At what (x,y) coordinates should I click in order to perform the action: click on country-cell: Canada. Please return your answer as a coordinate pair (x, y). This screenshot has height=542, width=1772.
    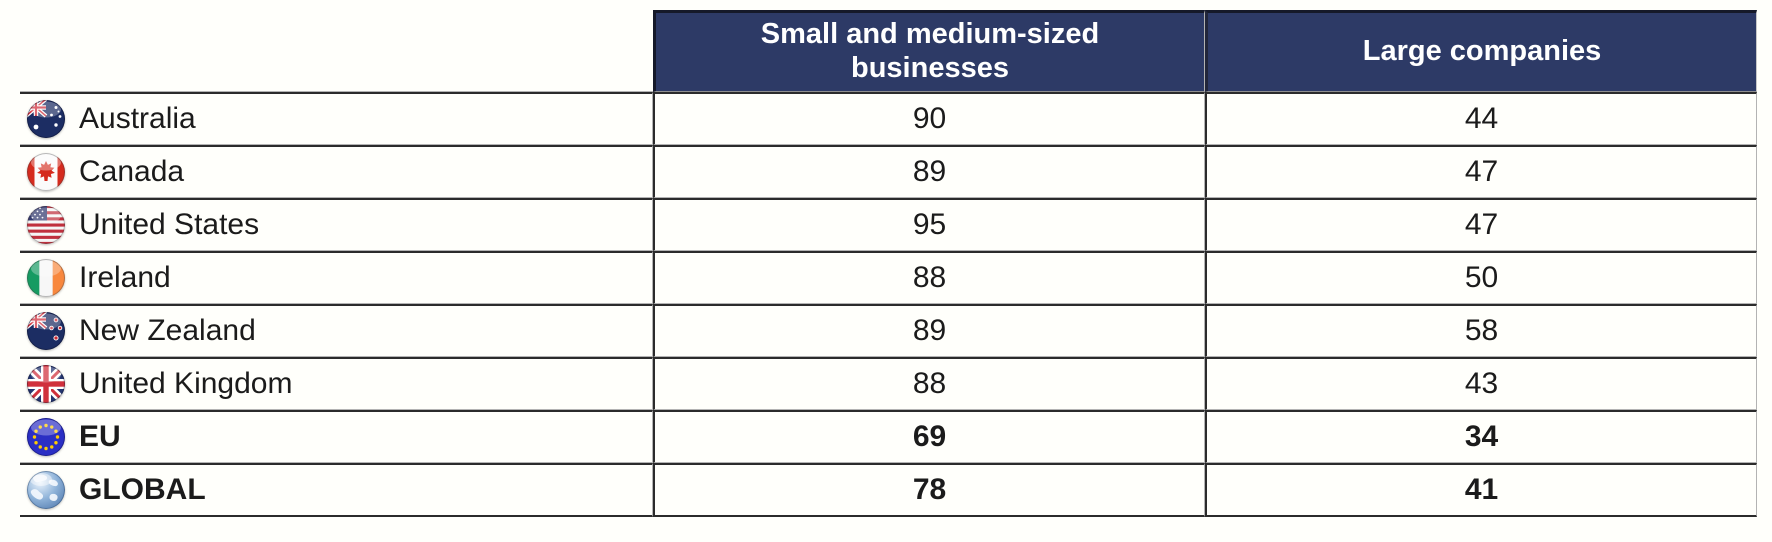
    Looking at the image, I should click on (336, 171).